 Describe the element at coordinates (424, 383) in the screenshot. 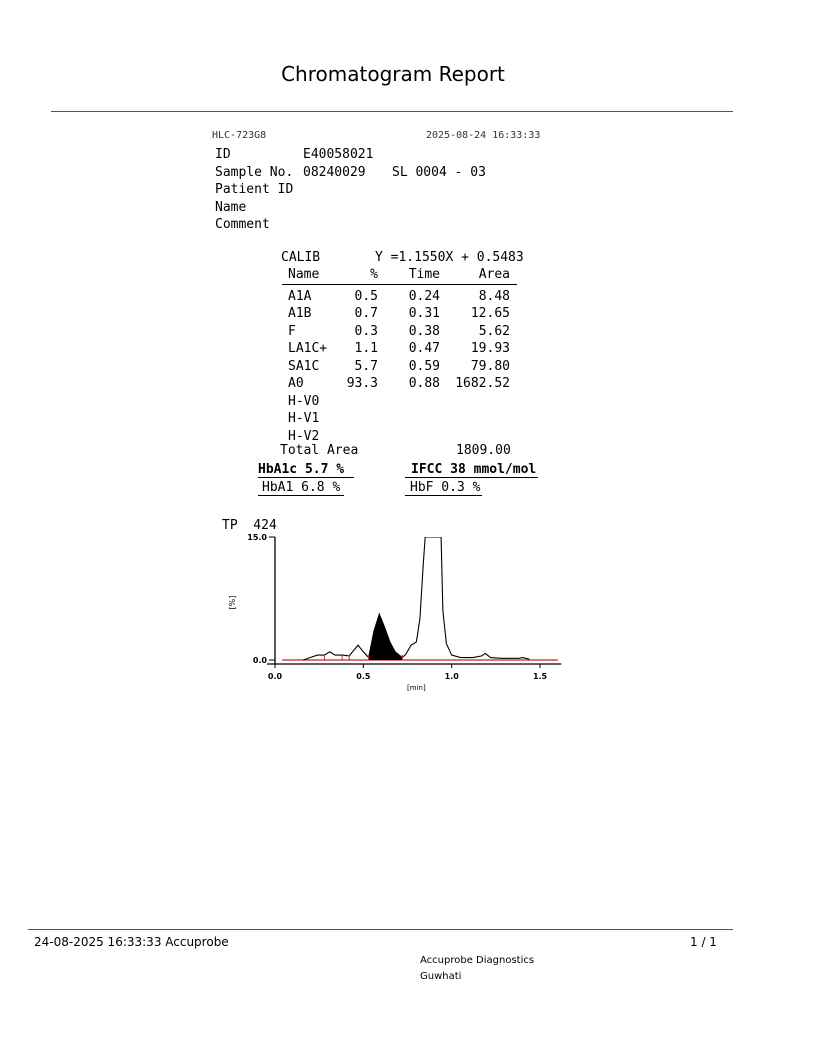

I see `cell-time: 0.88` at that location.